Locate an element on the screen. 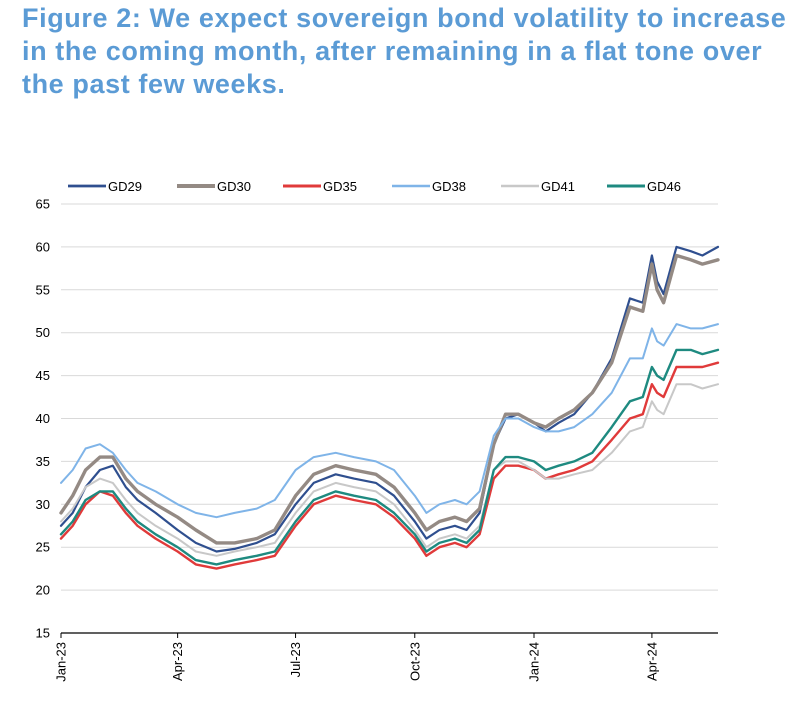 The image size is (800, 722). legend-item-gd41: GD41 is located at coordinates (538, 186).